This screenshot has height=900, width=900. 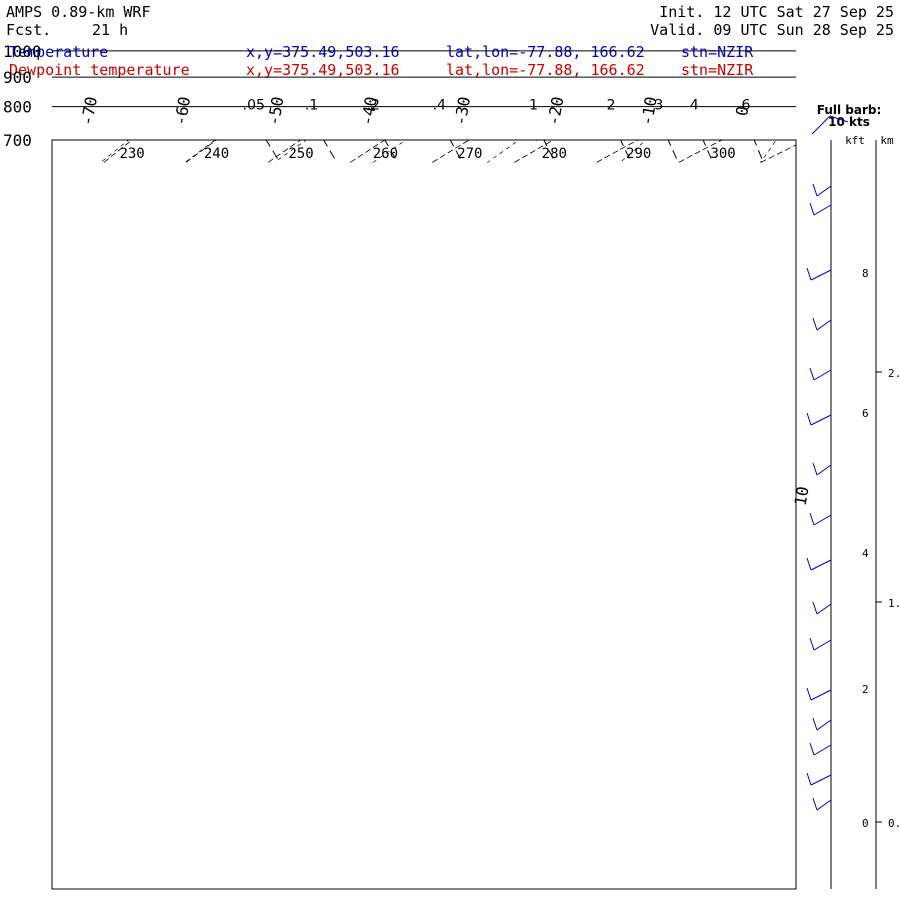 I want to click on isotherm-label-10: 10, so click(x=802, y=496).